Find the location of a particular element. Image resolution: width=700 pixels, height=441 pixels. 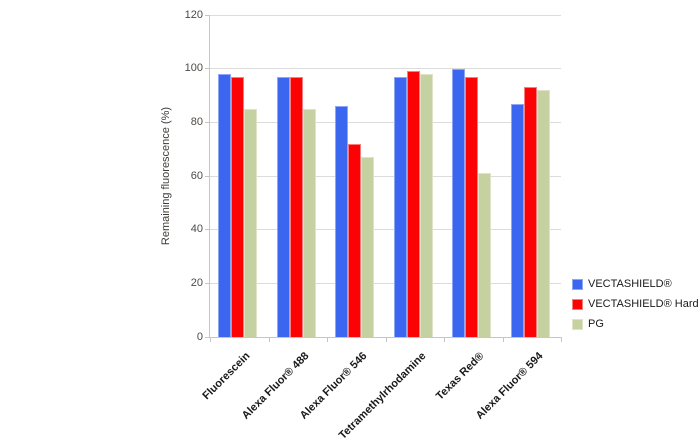

y-tick-label: 120 is located at coordinates (193, 14).